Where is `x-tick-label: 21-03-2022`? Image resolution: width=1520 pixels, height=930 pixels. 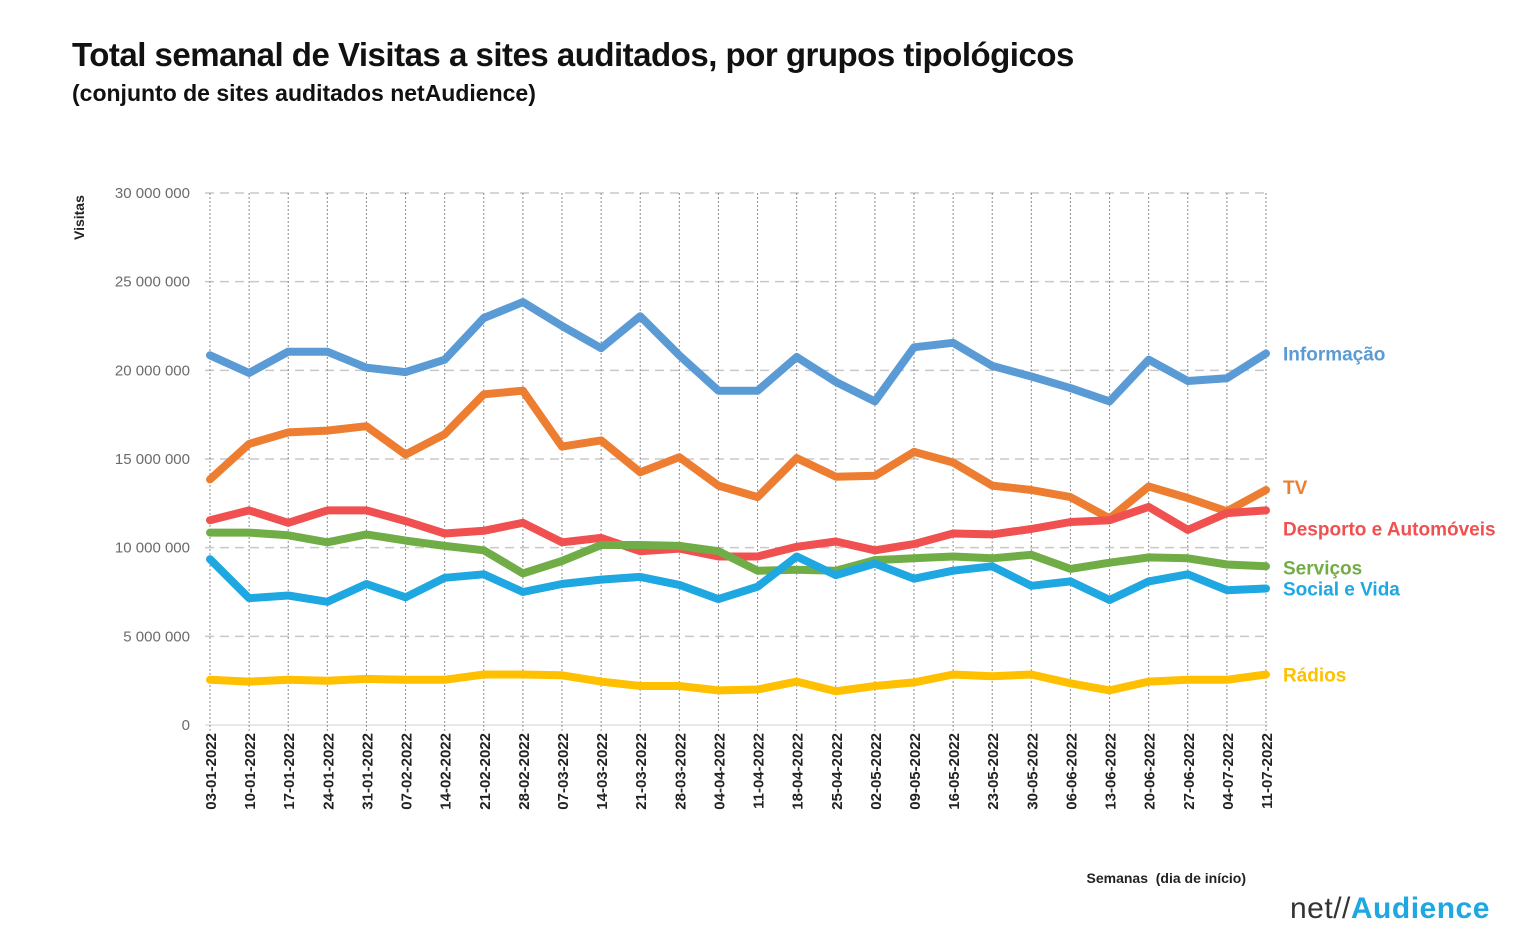 x-tick-label: 21-03-2022 is located at coordinates (641, 771).